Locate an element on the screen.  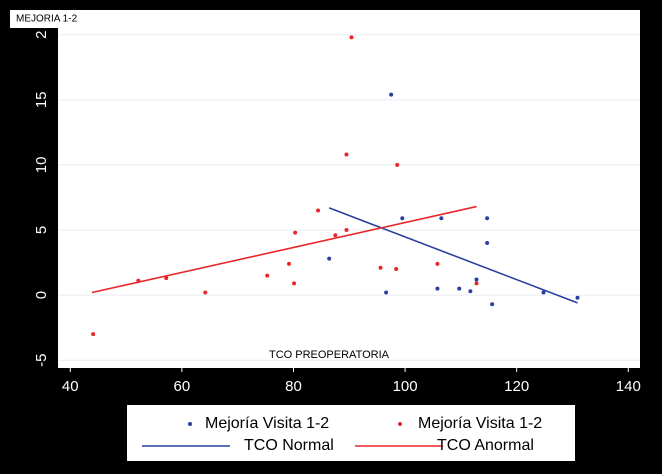
chart-title: MEJORIA 1-2 is located at coordinates (47, 19).